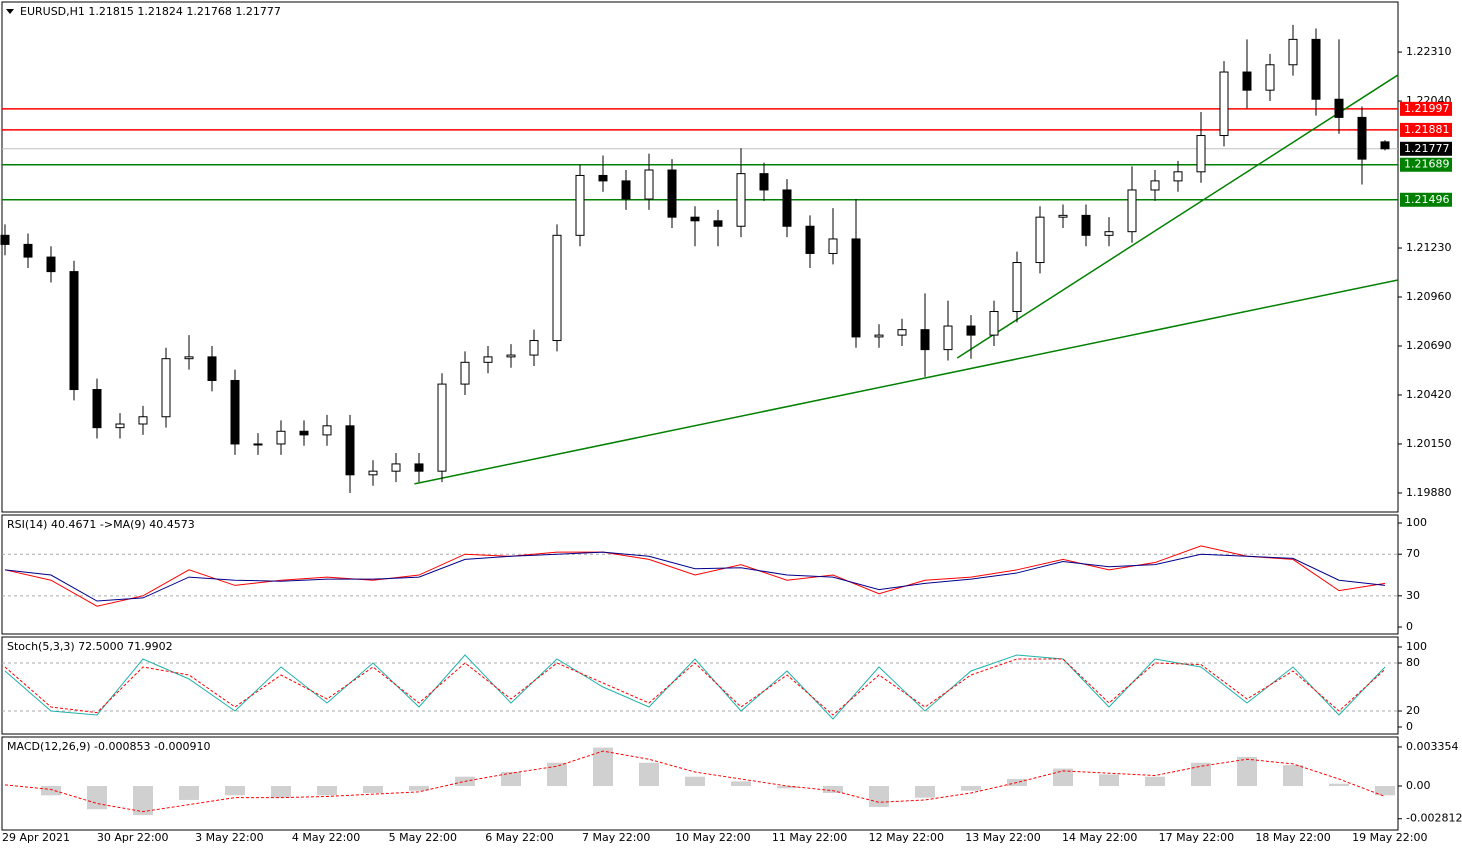 This screenshot has height=850, width=1462. Describe the element at coordinates (1429, 51) in the screenshot. I see `y-tick-label: 1.22310` at that location.